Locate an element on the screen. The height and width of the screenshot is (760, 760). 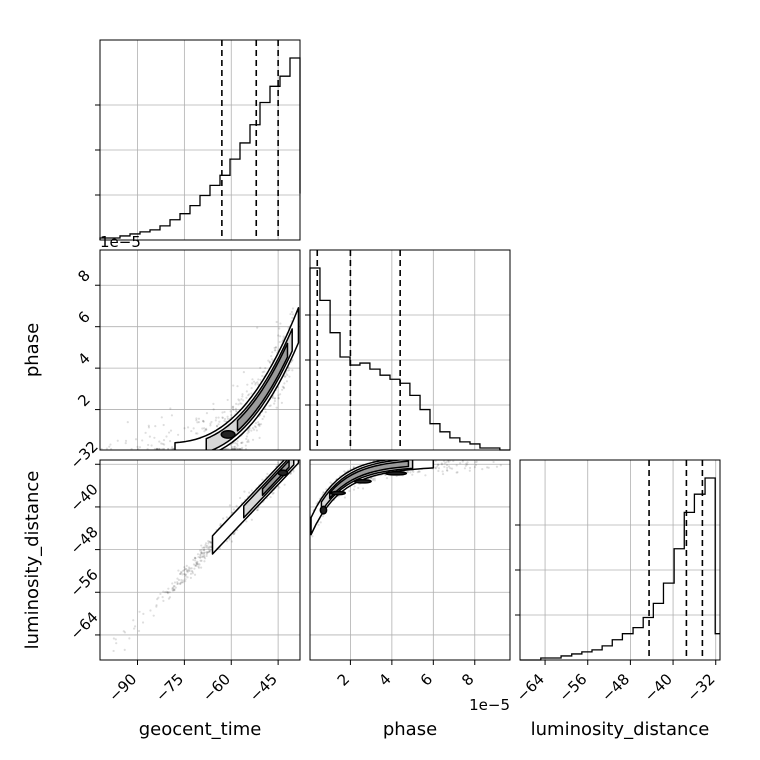
x-tick-label: 6 is located at coordinates (426, 679).